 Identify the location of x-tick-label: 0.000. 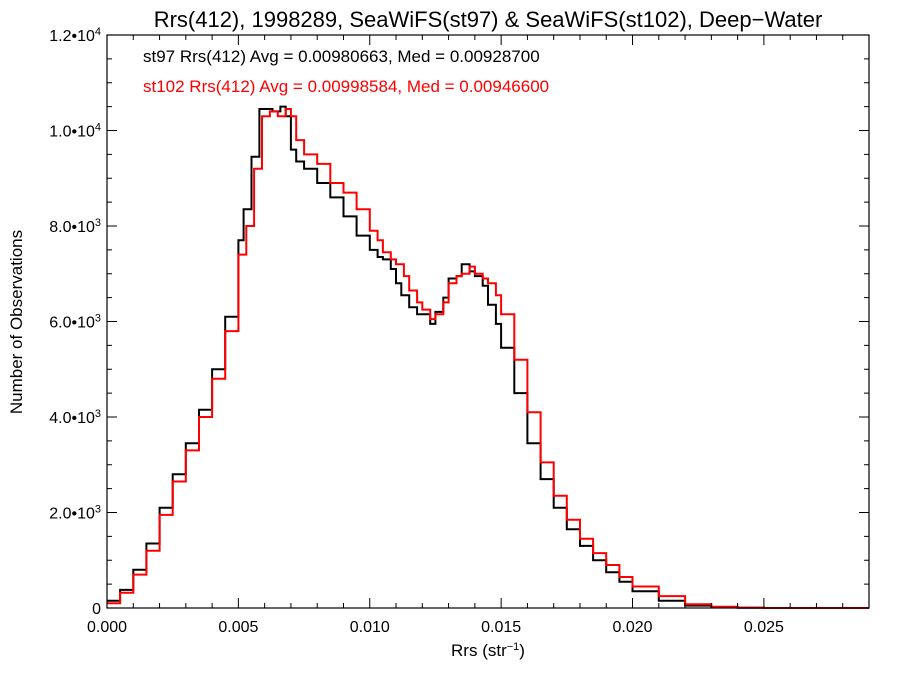
(107, 627).